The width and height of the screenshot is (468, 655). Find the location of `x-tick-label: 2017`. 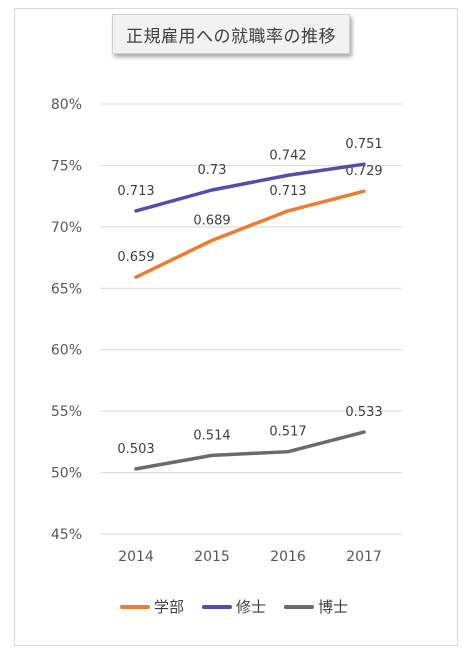

x-tick-label: 2017 is located at coordinates (364, 557).